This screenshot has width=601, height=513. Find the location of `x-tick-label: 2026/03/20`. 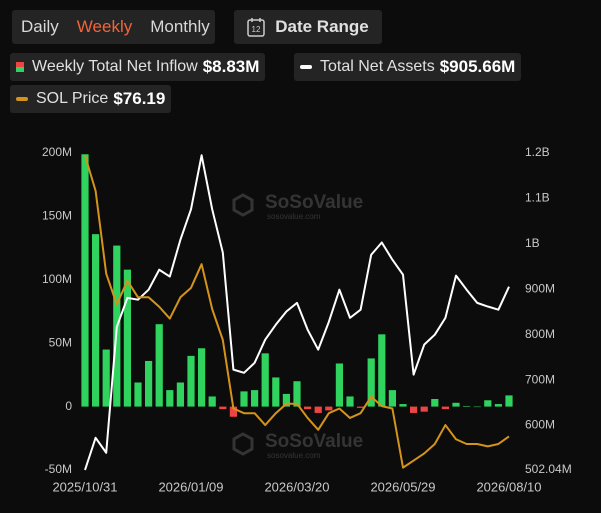

x-tick-label: 2026/03/20 is located at coordinates (296, 486).